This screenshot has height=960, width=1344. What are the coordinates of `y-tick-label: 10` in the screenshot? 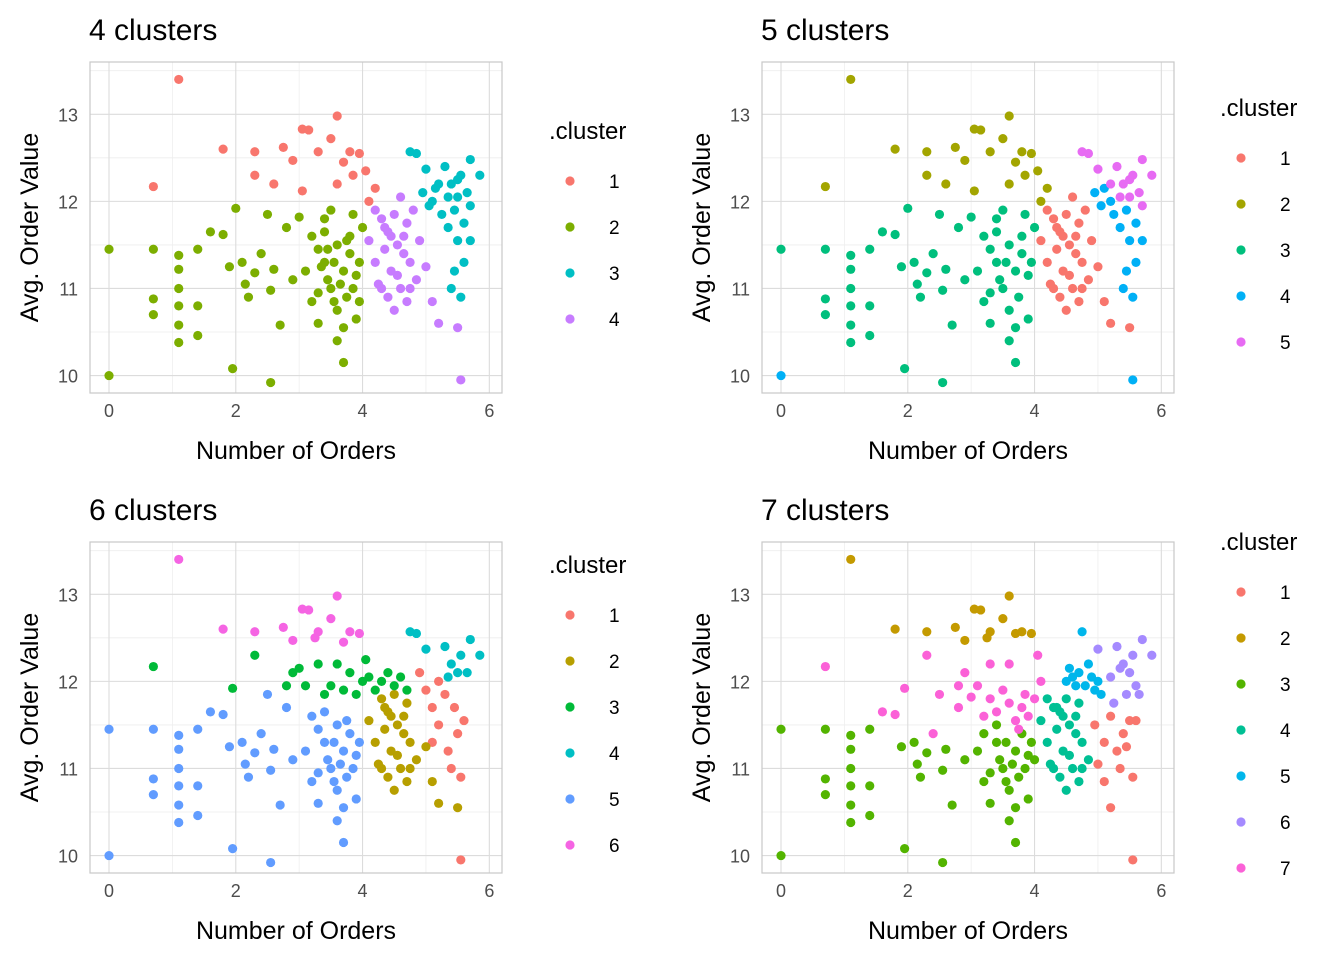 It's located at (68, 857).